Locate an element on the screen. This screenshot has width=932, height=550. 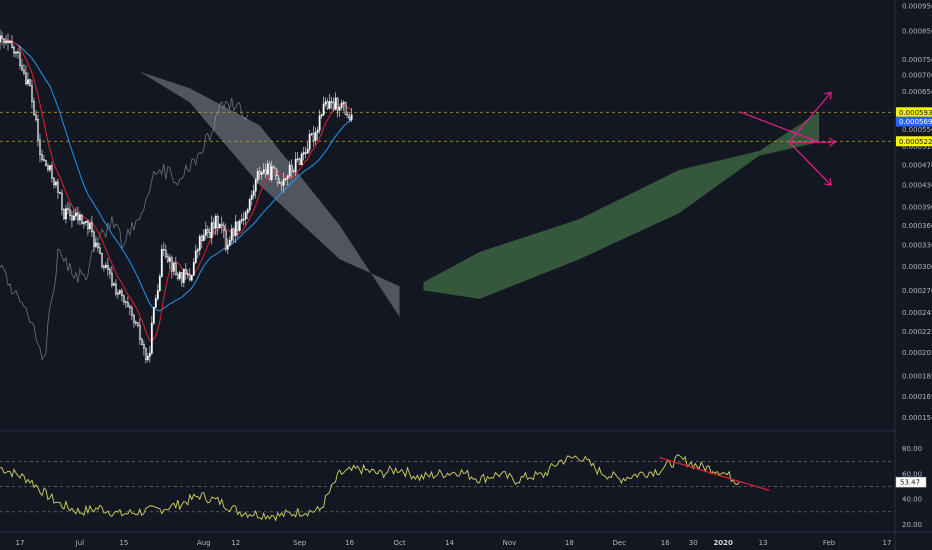
oscillator-axis: 80.00 60.00 40.00 20.00 53.47 is located at coordinates (911, 487).